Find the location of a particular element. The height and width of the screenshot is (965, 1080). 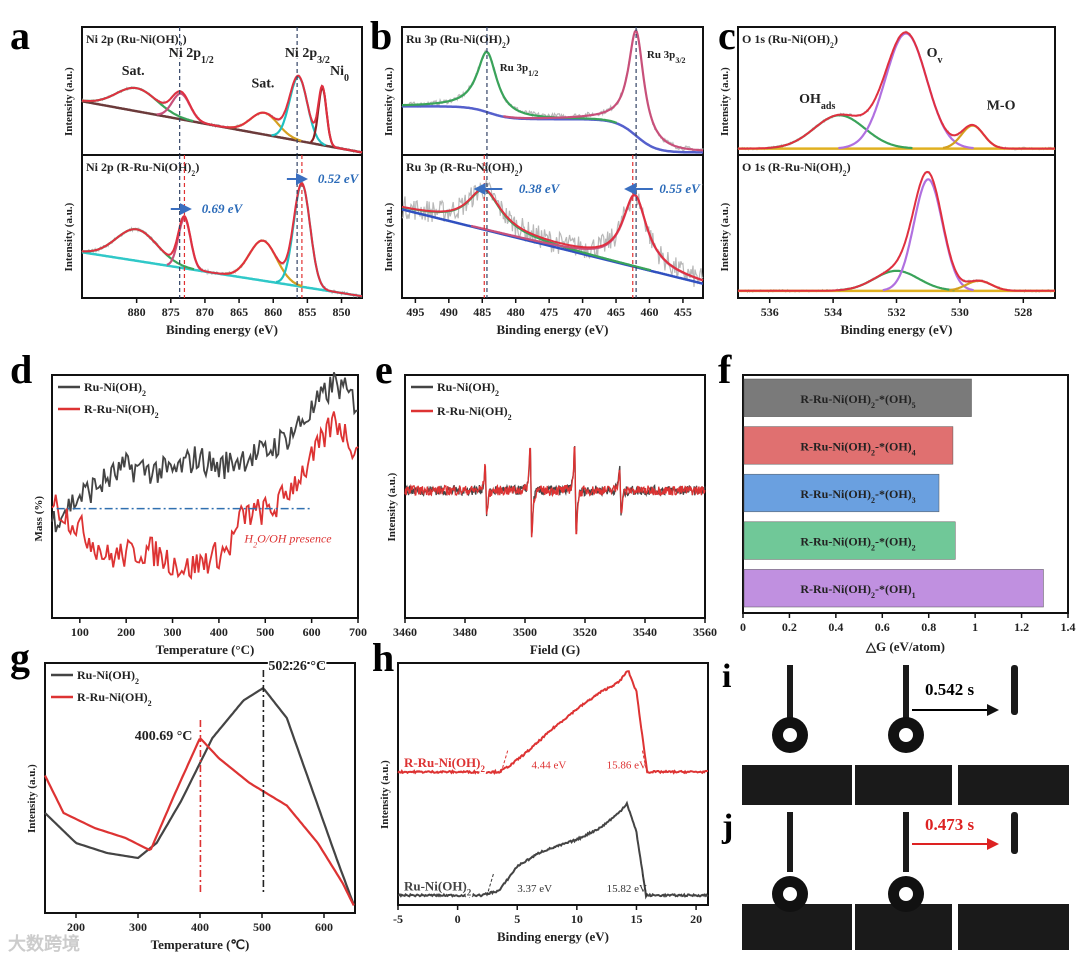

shift-label-a_bot: 0.52 eV is located at coordinates (339, 178).